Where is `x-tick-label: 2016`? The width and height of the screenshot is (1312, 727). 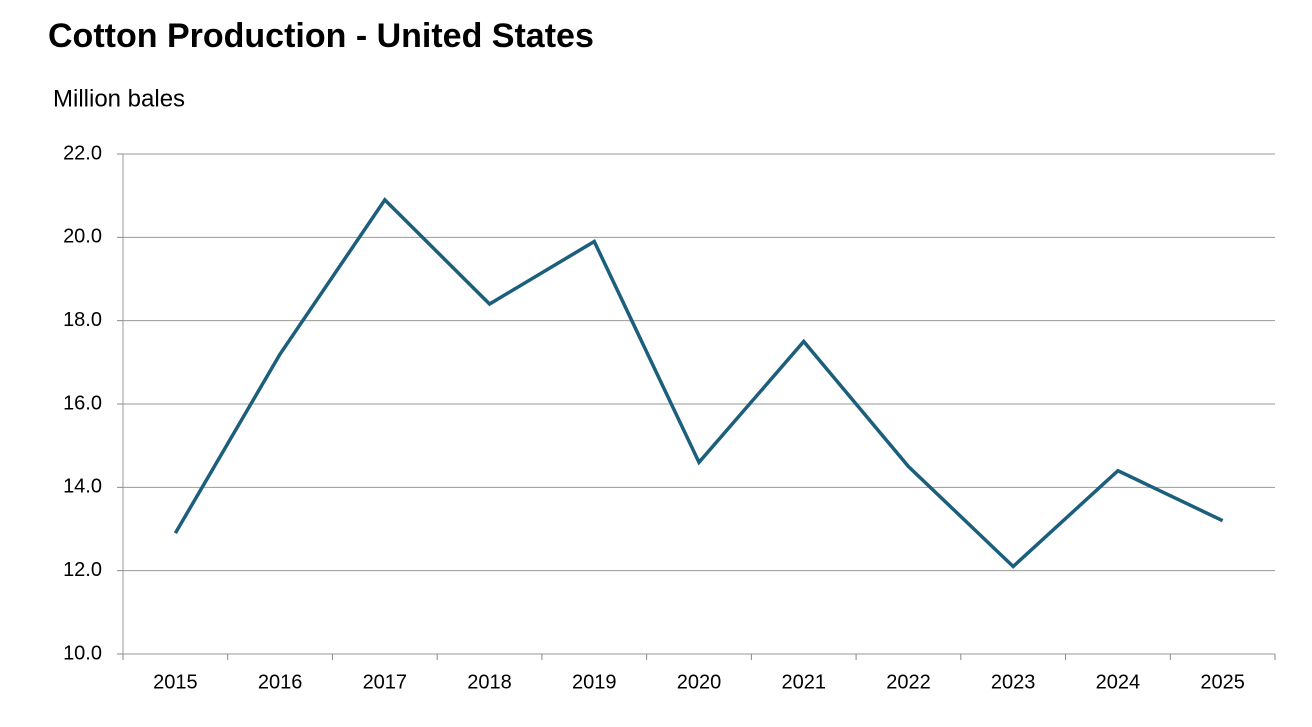 x-tick-label: 2016 is located at coordinates (280, 682).